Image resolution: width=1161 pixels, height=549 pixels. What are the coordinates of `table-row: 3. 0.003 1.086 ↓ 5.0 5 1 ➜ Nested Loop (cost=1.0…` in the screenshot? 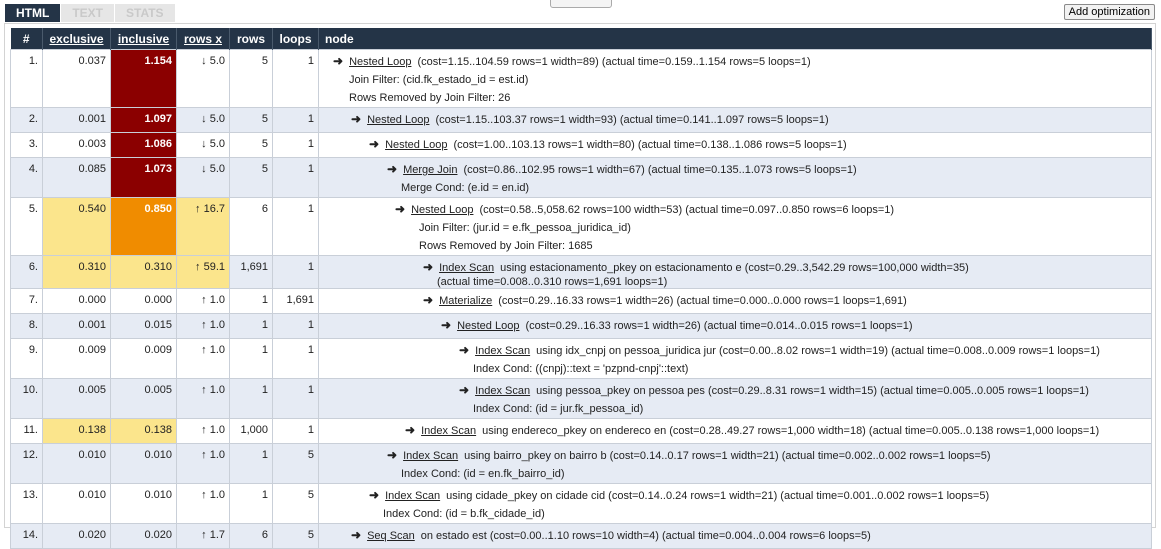 It's located at (581, 145).